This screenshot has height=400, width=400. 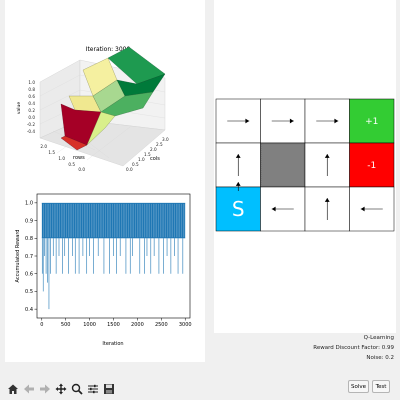 What do you see at coordinates (19, 108) in the screenshot?
I see `surface-zlabel: value` at bounding box center [19, 108].